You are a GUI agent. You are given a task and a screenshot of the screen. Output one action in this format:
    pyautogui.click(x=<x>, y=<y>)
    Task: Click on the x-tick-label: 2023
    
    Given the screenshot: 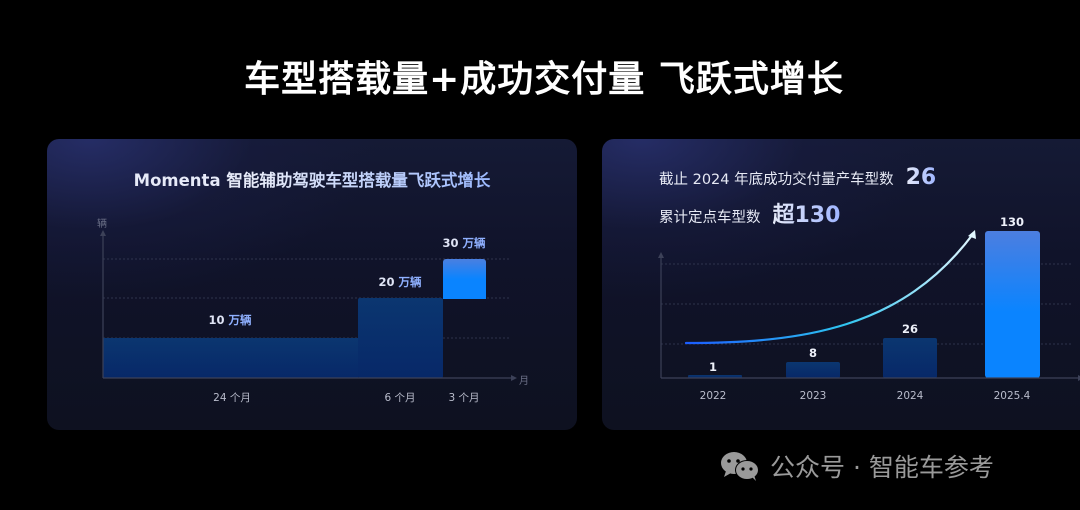 What is the action you would take?
    pyautogui.click(x=813, y=396)
    